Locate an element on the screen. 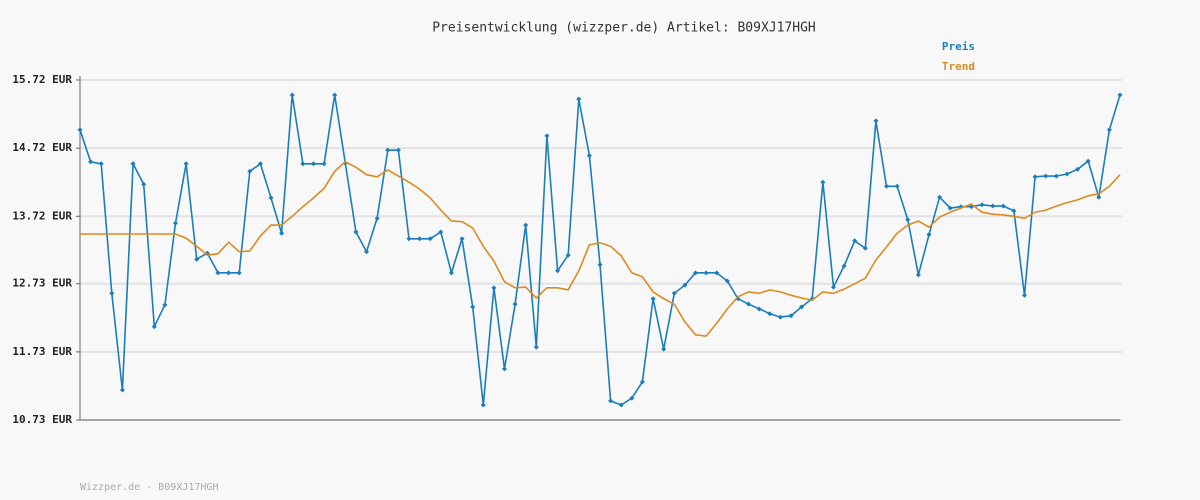 This screenshot has width=1200, height=500. y-tick-label: 12.73 EUR is located at coordinates (42, 283).